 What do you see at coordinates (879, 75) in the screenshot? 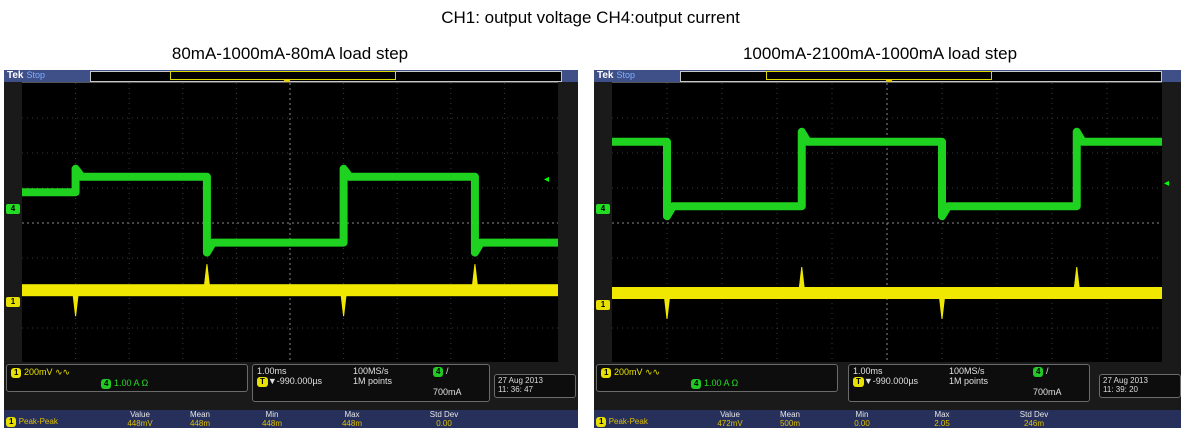
I see `record-view-window` at bounding box center [879, 75].